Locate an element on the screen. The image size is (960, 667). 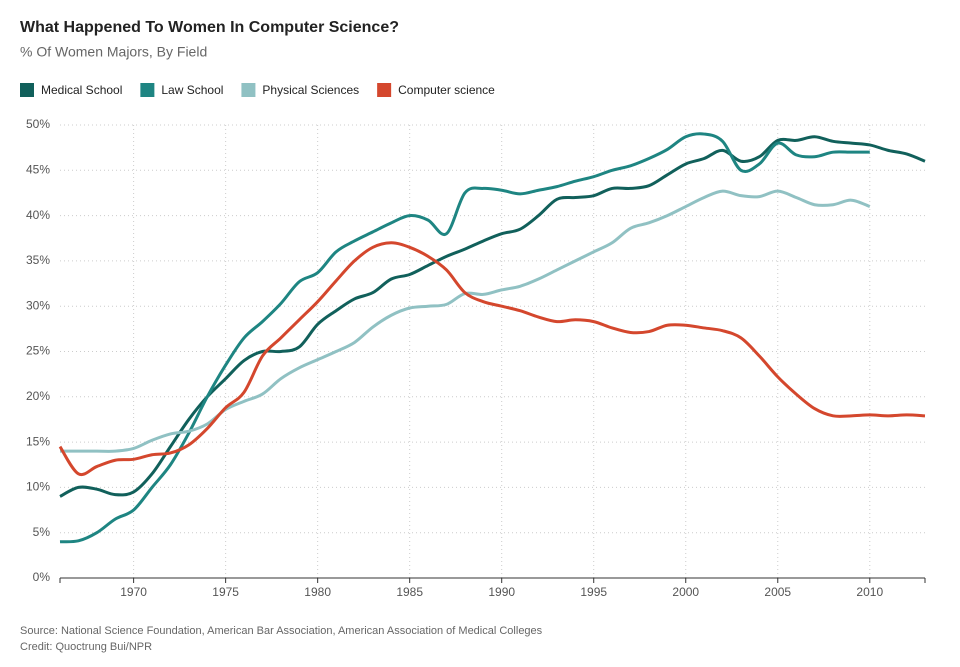
x-tick-label: 1975 is located at coordinates (225, 592).